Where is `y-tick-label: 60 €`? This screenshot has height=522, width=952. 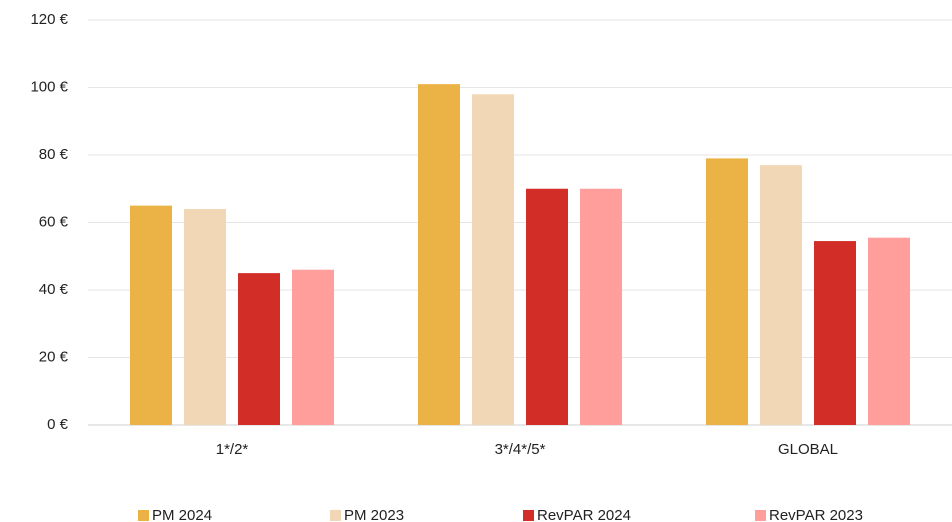
y-tick-label: 60 € is located at coordinates (54, 221).